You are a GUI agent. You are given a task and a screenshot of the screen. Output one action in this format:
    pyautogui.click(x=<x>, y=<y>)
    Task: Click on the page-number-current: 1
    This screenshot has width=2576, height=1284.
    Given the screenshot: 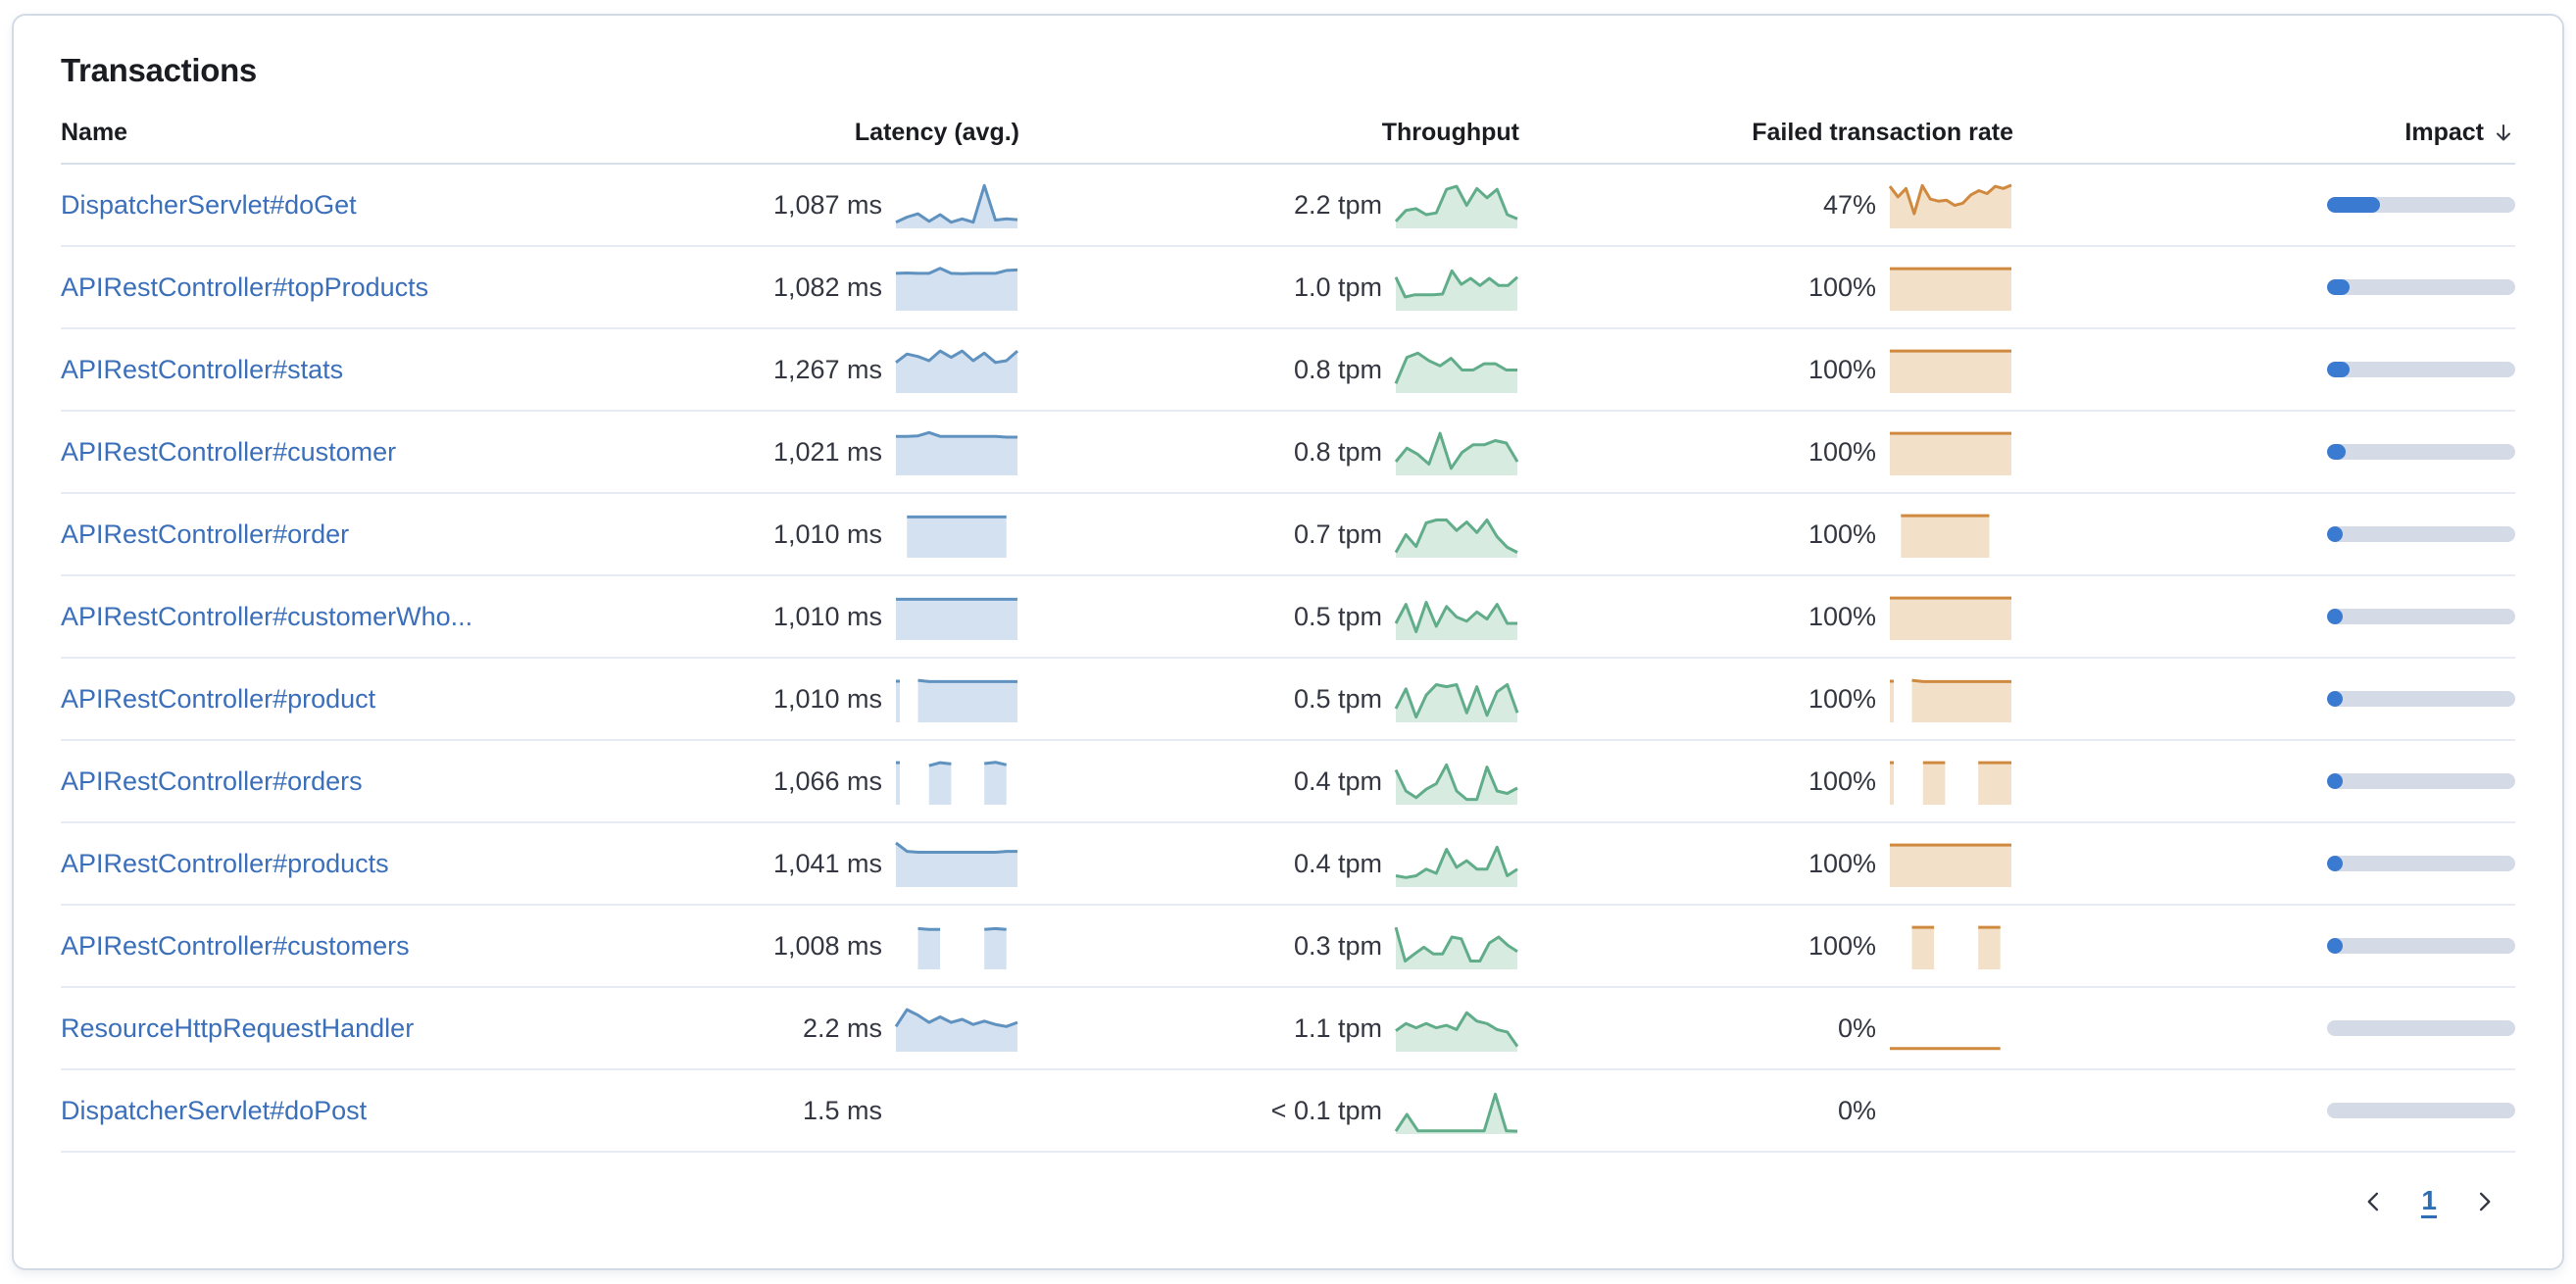 What is the action you would take?
    pyautogui.click(x=2429, y=1201)
    